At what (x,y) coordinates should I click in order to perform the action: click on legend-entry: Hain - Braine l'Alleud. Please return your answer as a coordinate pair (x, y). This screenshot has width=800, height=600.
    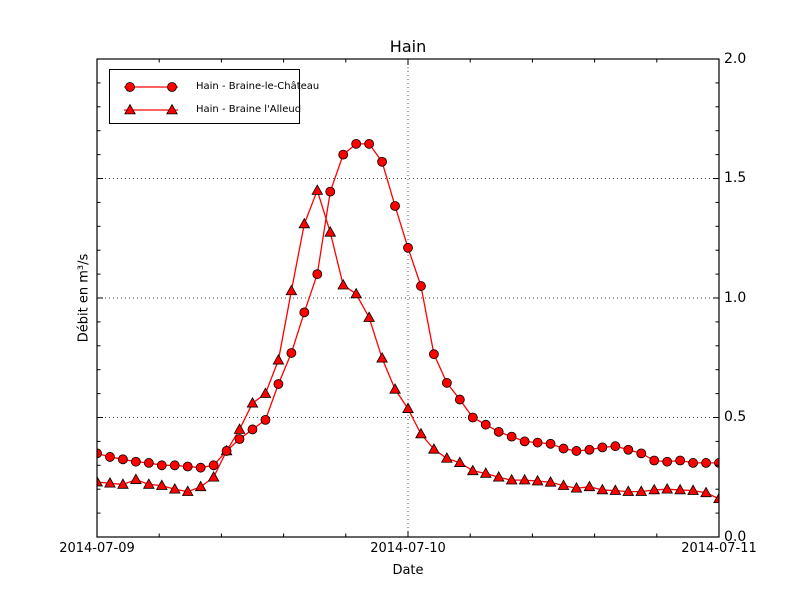
    Looking at the image, I should click on (211, 109).